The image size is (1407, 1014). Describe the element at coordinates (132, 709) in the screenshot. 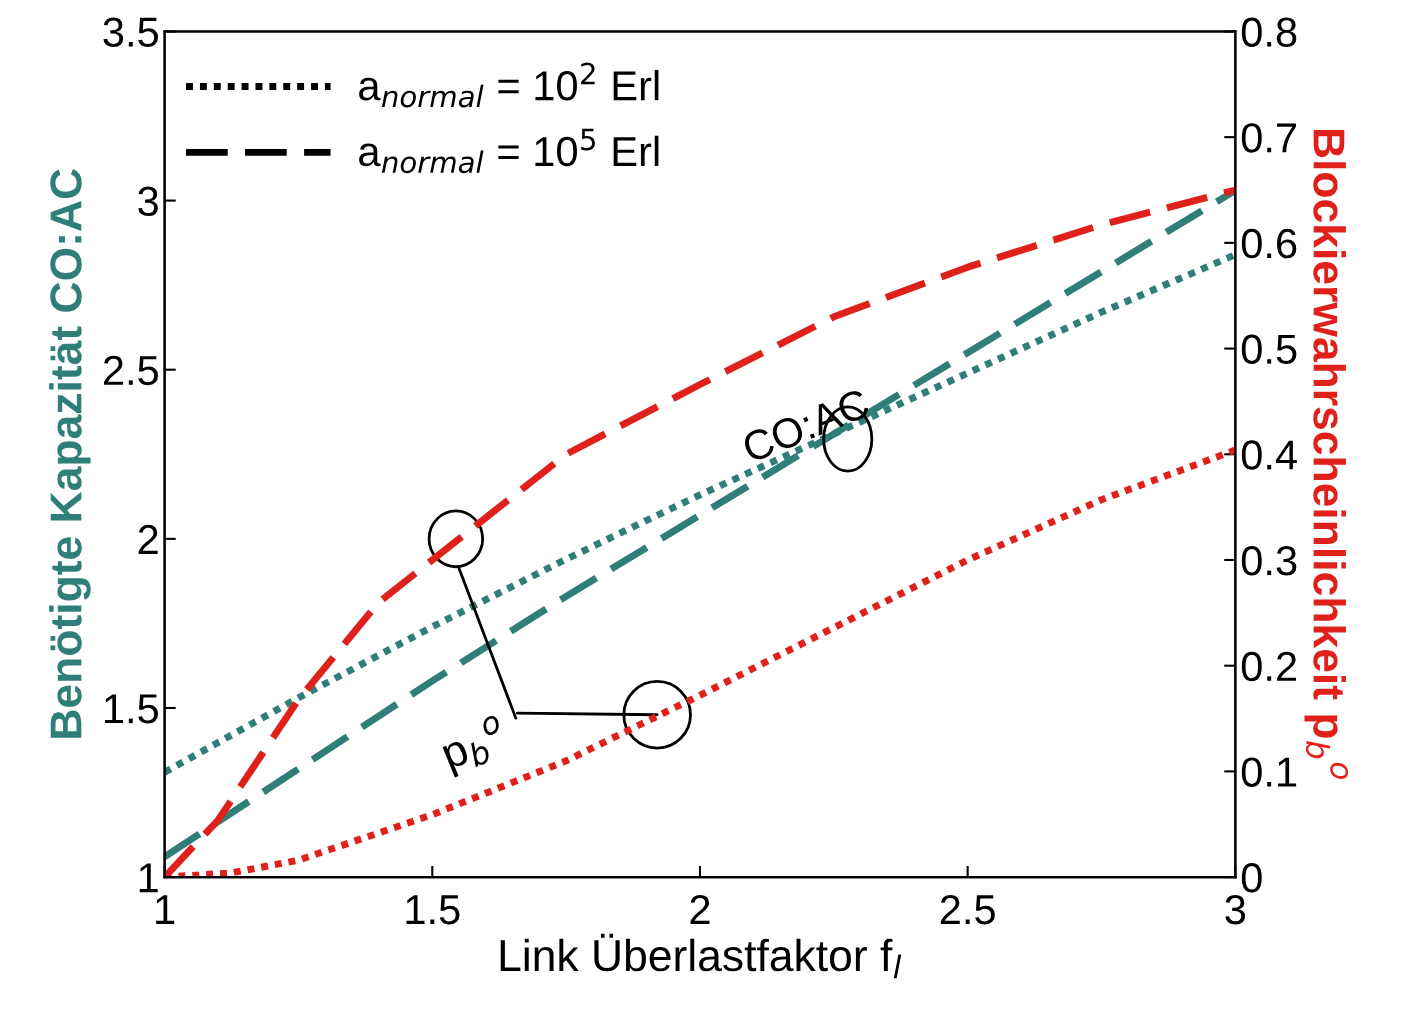

I see `y-tick-label: 1.5` at that location.